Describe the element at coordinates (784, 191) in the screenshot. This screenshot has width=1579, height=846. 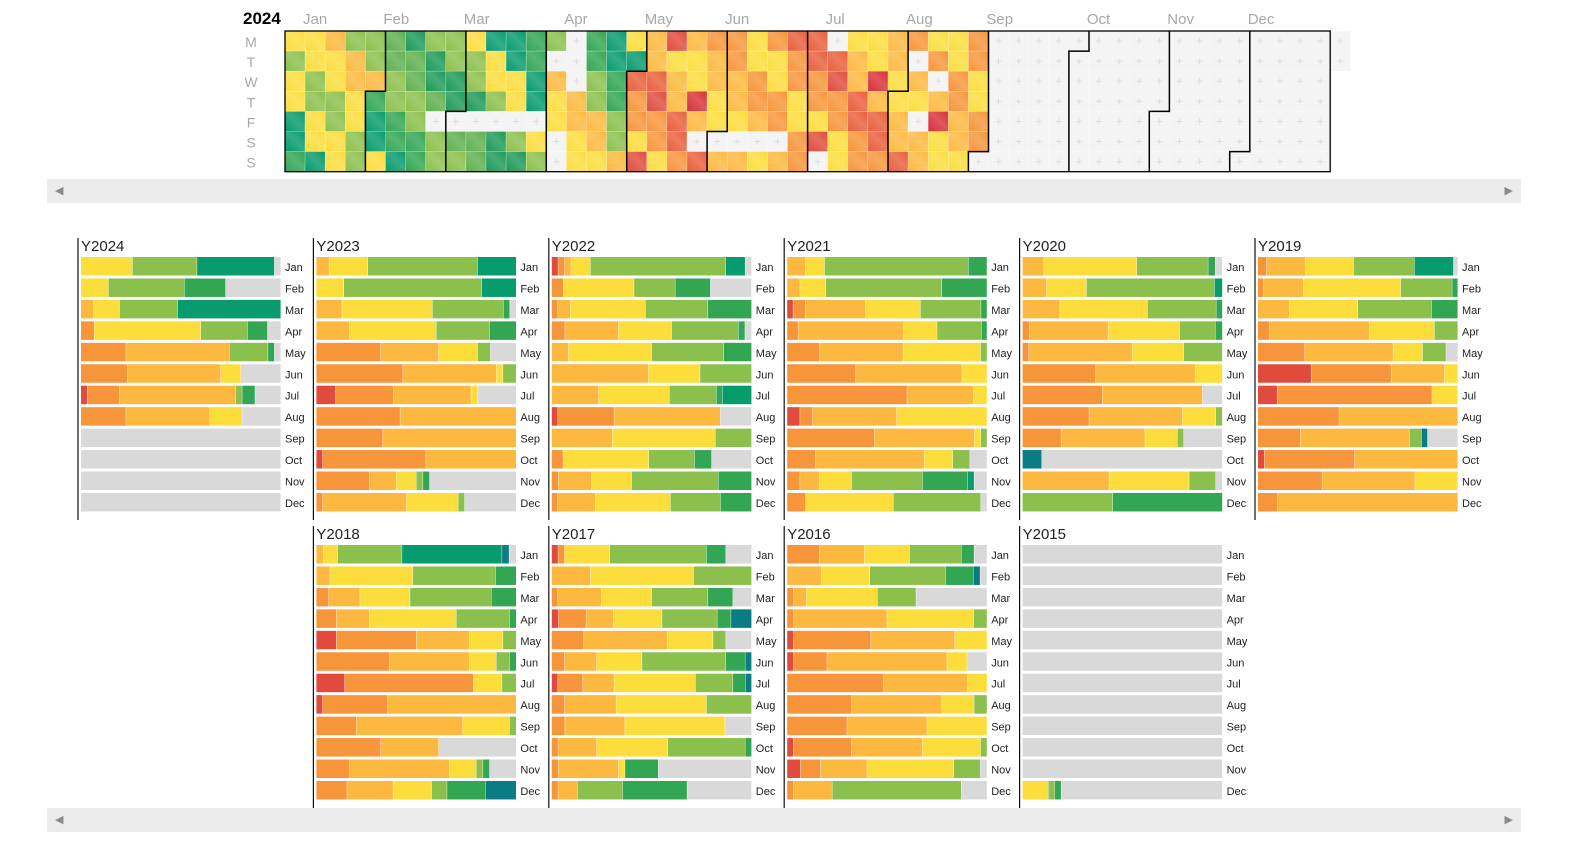
I see `heatmap-horizontal-scrollbar: ◀ ▶` at that location.